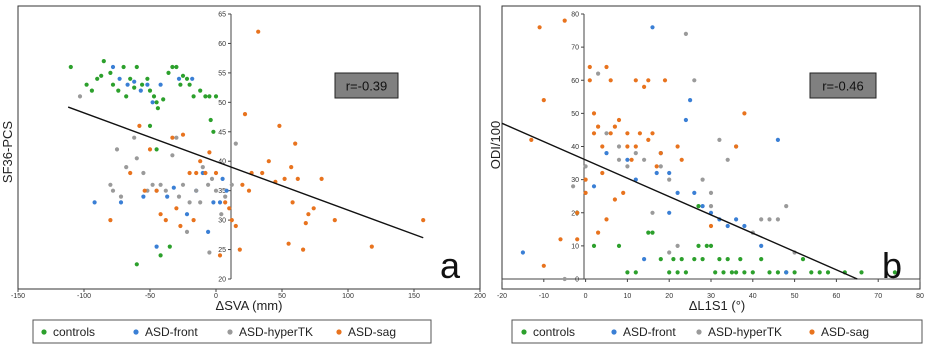  Describe the element at coordinates (575, 147) in the screenshot. I see `panel-b-ytick-label: 40` at that location.